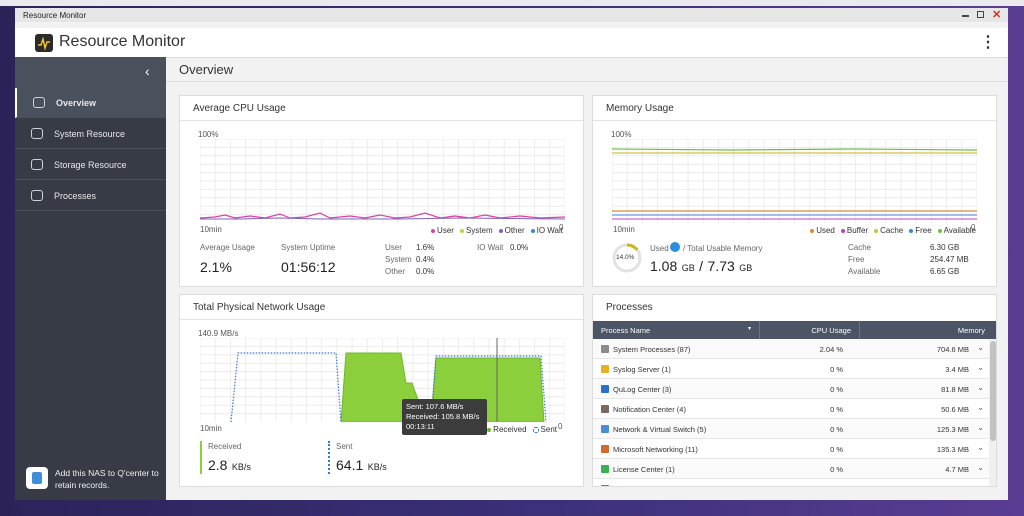 This screenshot has width=1024, height=516. I want to click on legend: User System Other IO Wait, so click(497, 230).